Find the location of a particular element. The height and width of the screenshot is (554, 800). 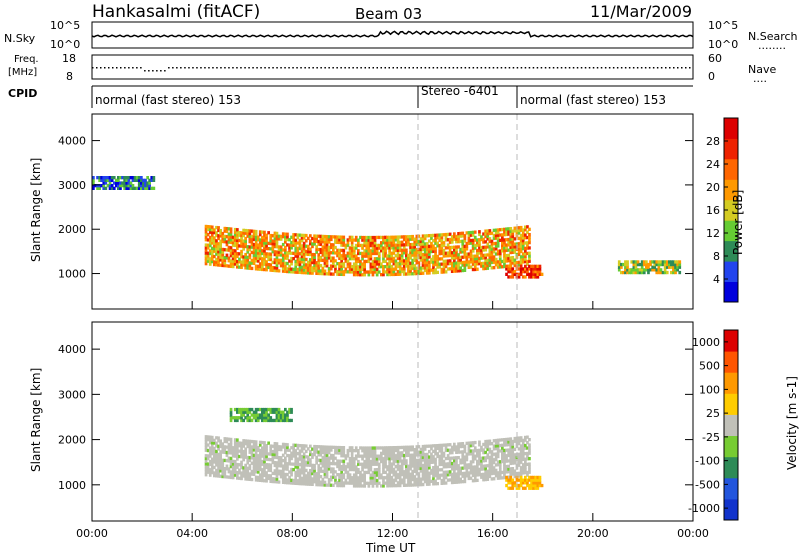

power-heatmap is located at coordinates (387, 227).